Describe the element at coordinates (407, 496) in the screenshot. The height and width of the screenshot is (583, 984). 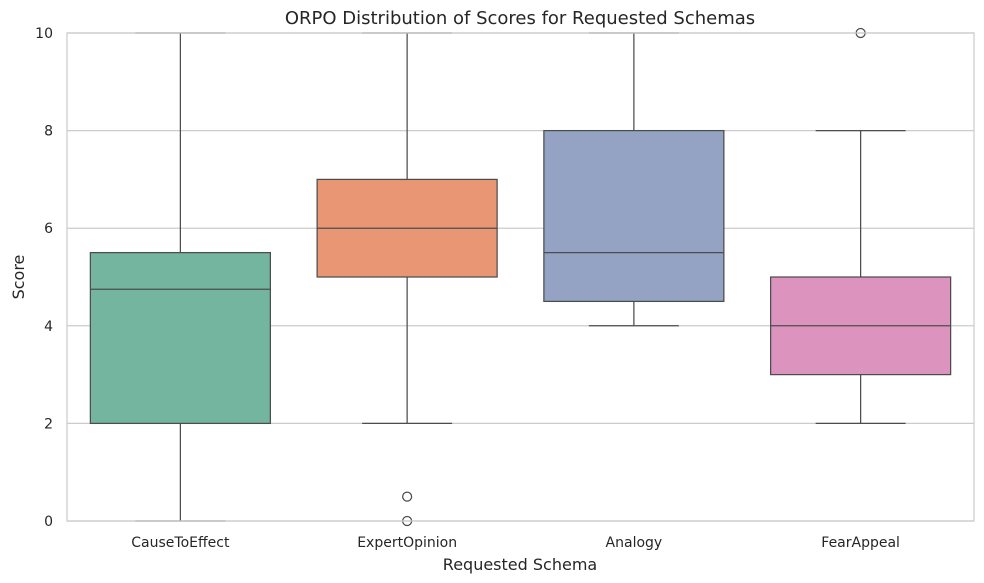
I see `outlier-point` at that location.